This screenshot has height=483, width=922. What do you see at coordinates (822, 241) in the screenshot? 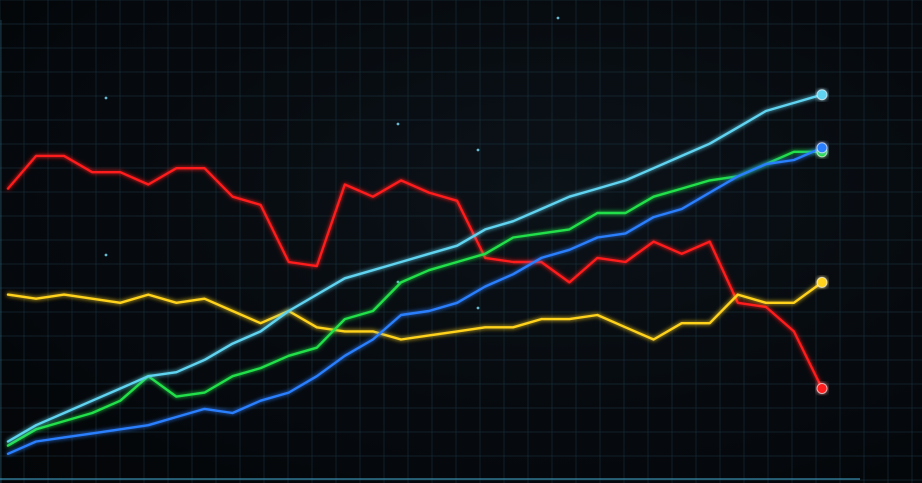
I see `series-end-markers` at bounding box center [822, 241].